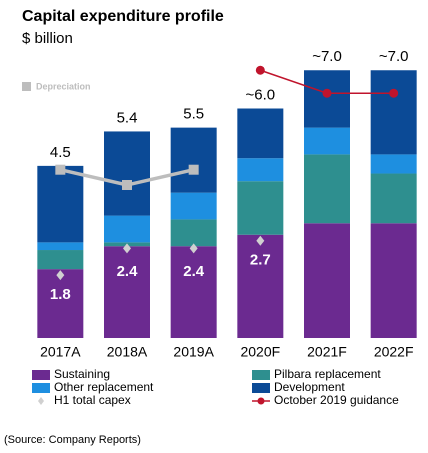 This screenshot has height=453, width=428. Describe the element at coordinates (327, 374) in the screenshot. I see `legend-label: Pilbara replacement` at that location.